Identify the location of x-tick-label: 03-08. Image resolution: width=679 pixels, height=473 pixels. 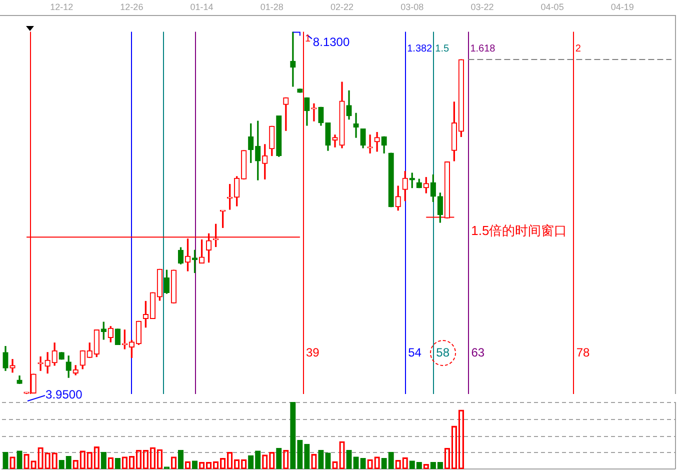
(412, 7).